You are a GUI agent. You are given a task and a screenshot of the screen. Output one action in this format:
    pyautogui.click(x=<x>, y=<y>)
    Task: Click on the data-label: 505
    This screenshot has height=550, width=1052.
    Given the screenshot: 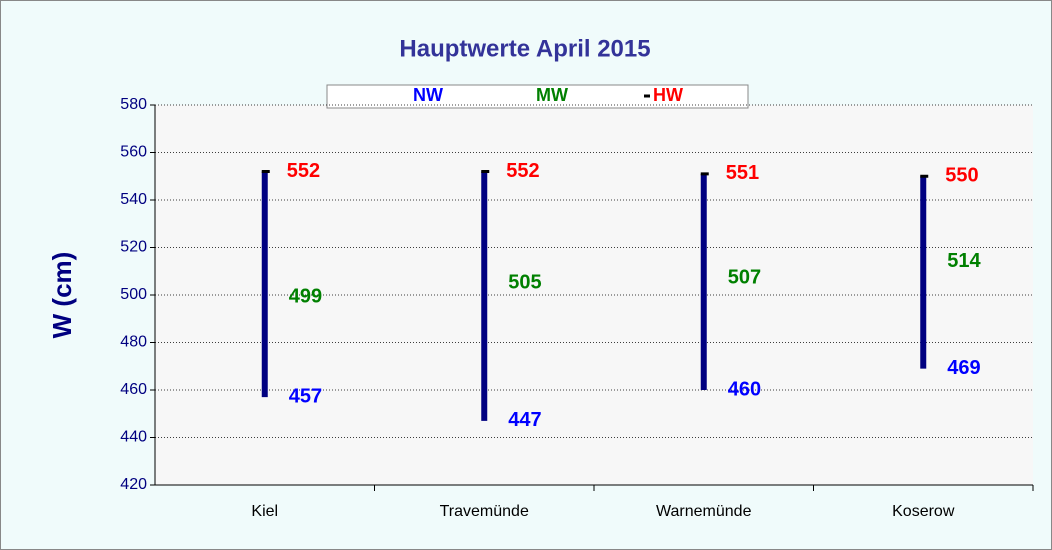 What is the action you would take?
    pyautogui.click(x=524, y=282)
    